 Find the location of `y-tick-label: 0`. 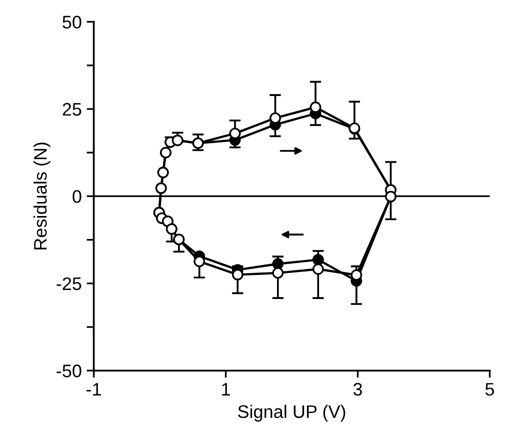

y-tick-label: 0 is located at coordinates (77, 196).